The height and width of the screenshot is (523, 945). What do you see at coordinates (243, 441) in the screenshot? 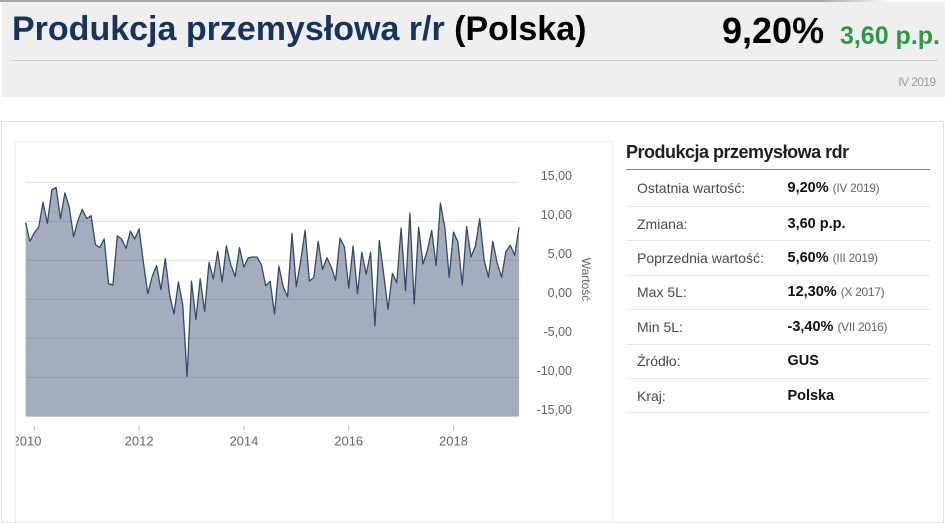
I see `svg-text: 2014` at bounding box center [243, 441].